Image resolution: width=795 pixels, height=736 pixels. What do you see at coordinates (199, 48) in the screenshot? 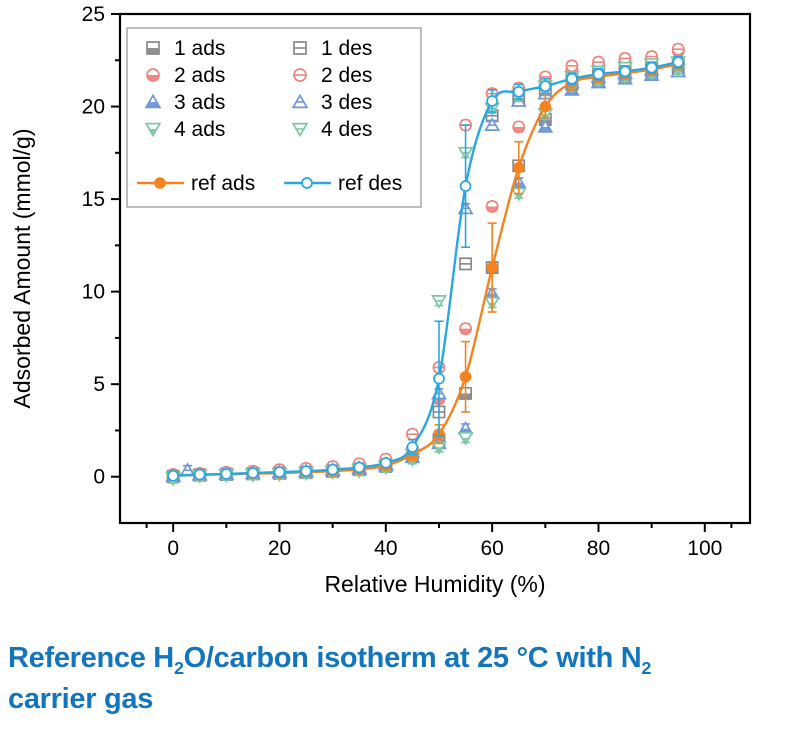
I see `legend-label: 1 ads` at bounding box center [199, 48].